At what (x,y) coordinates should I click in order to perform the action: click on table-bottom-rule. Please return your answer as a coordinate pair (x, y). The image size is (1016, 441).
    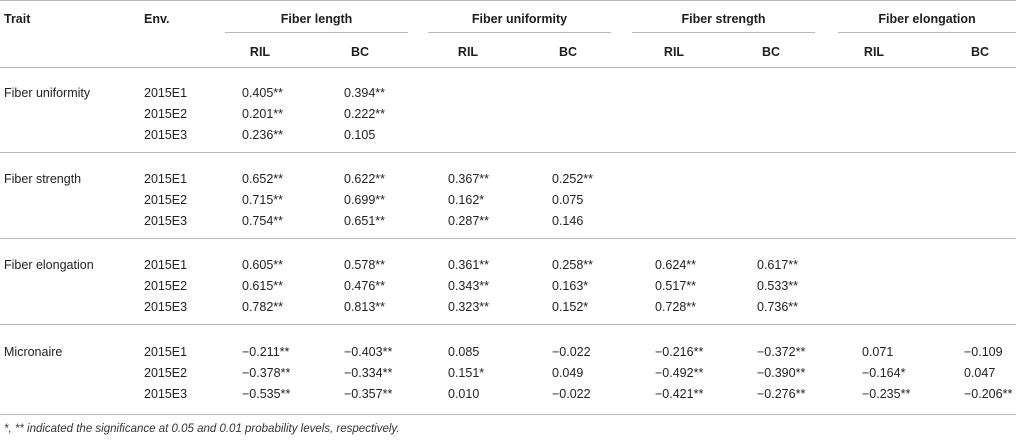
    Looking at the image, I should click on (508, 414).